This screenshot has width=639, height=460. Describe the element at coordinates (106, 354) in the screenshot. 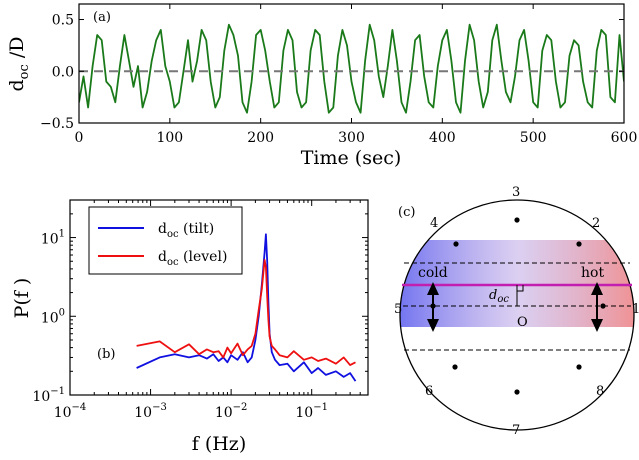

I see `panel-label-b: (b)` at that location.